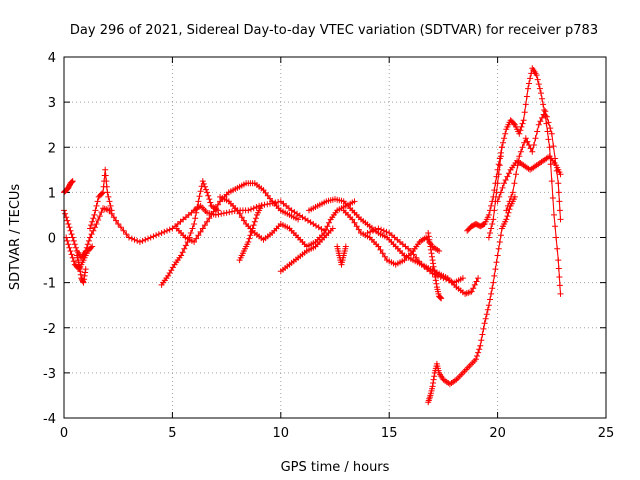 This screenshot has height=480, width=640. I want to click on y-axis-label: SDTVAR / TECUs, so click(15, 237).